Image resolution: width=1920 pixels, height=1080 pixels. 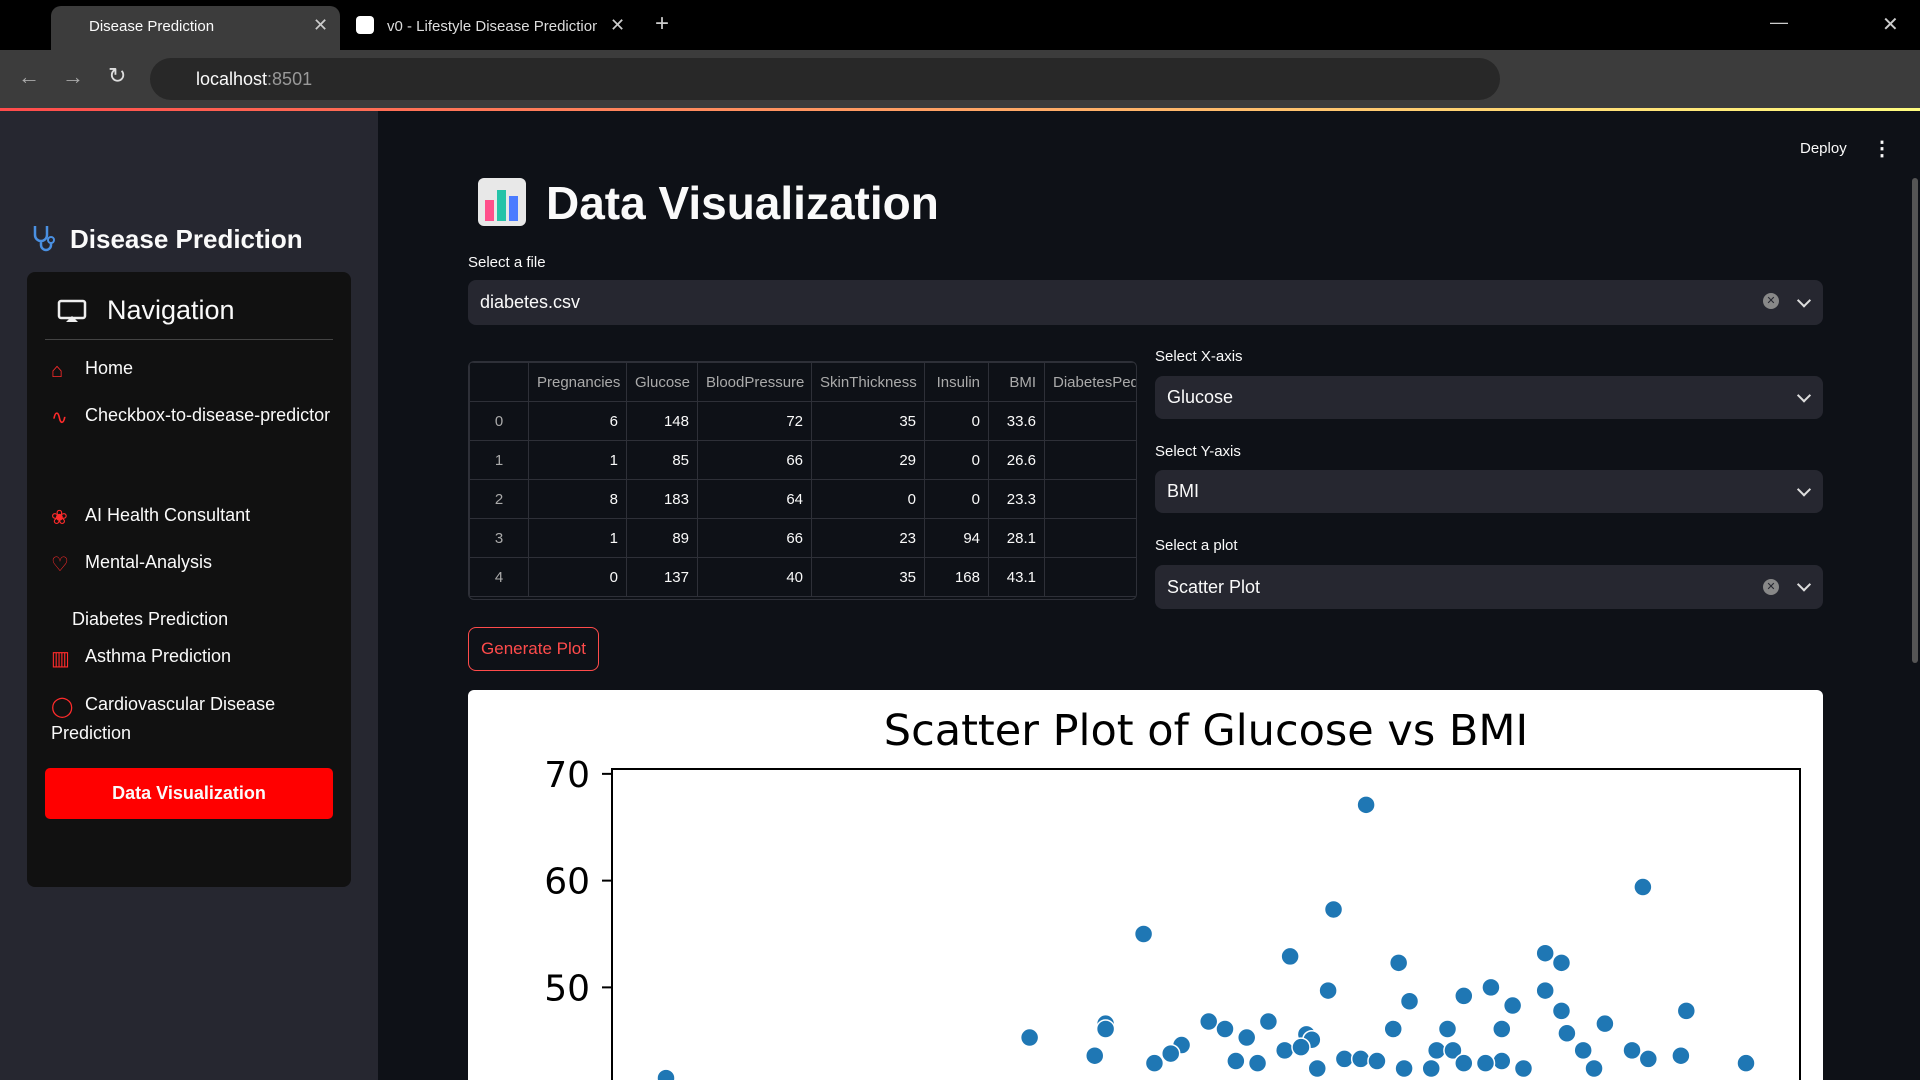 I want to click on nav-label: Asthma Prediction, so click(x=158, y=656).